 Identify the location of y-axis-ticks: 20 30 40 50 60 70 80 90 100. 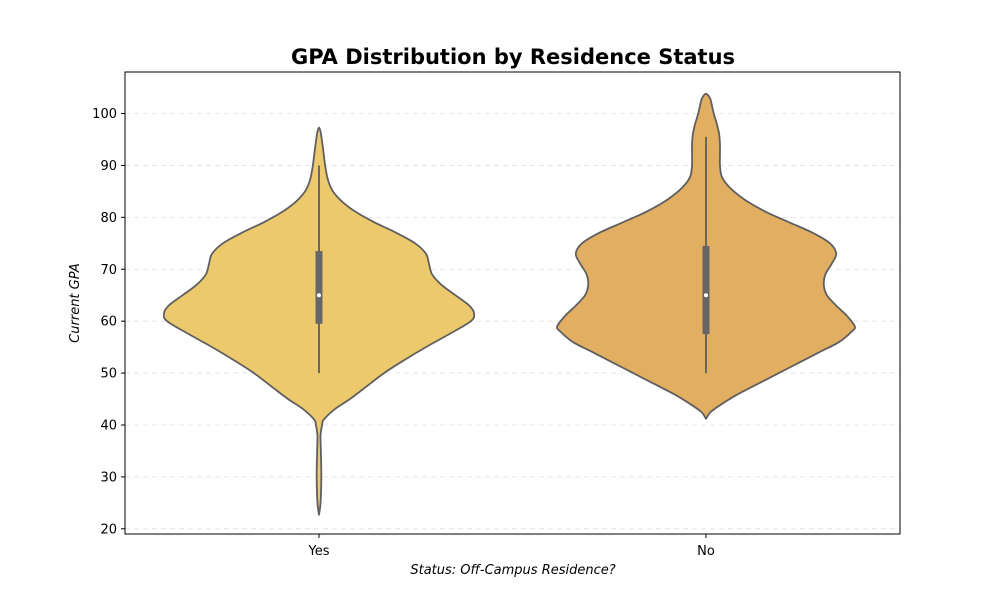
(108, 322).